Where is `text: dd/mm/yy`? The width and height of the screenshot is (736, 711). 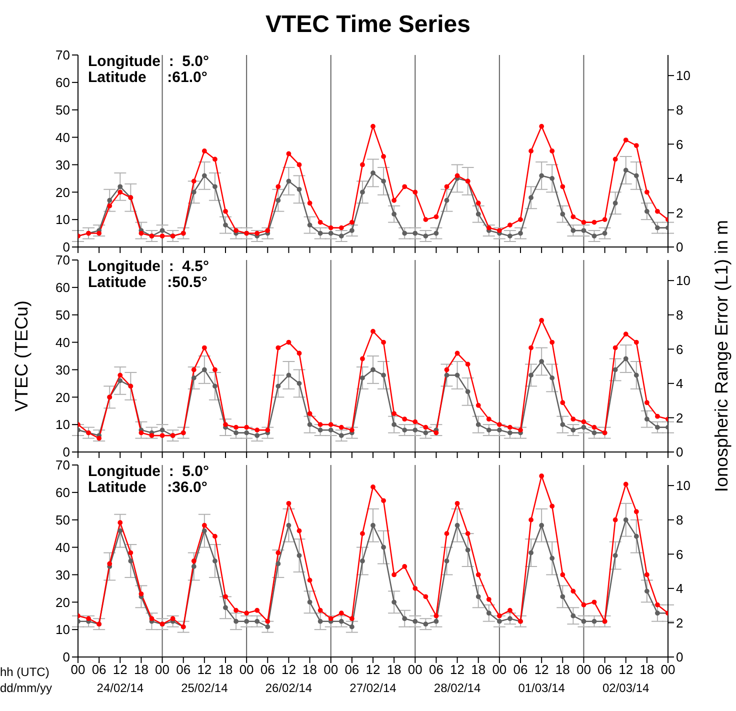
text: dd/mm/yy is located at coordinates (26, 688).